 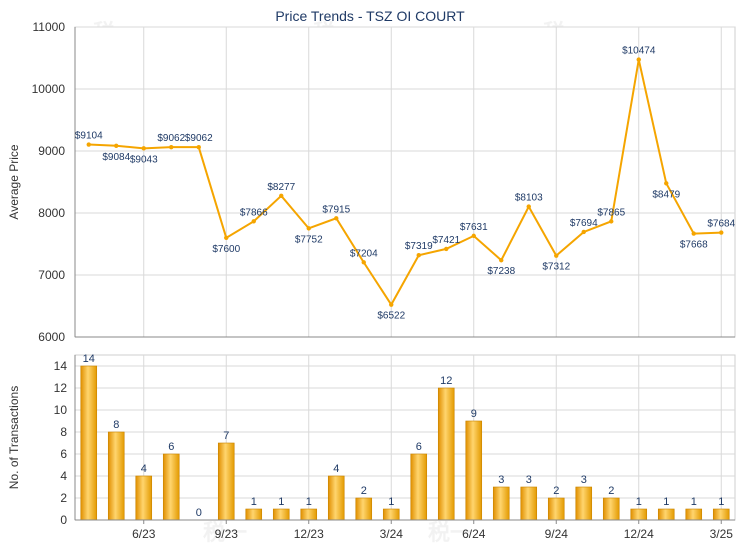 I want to click on price-data-label: $8479, so click(x=666, y=194).